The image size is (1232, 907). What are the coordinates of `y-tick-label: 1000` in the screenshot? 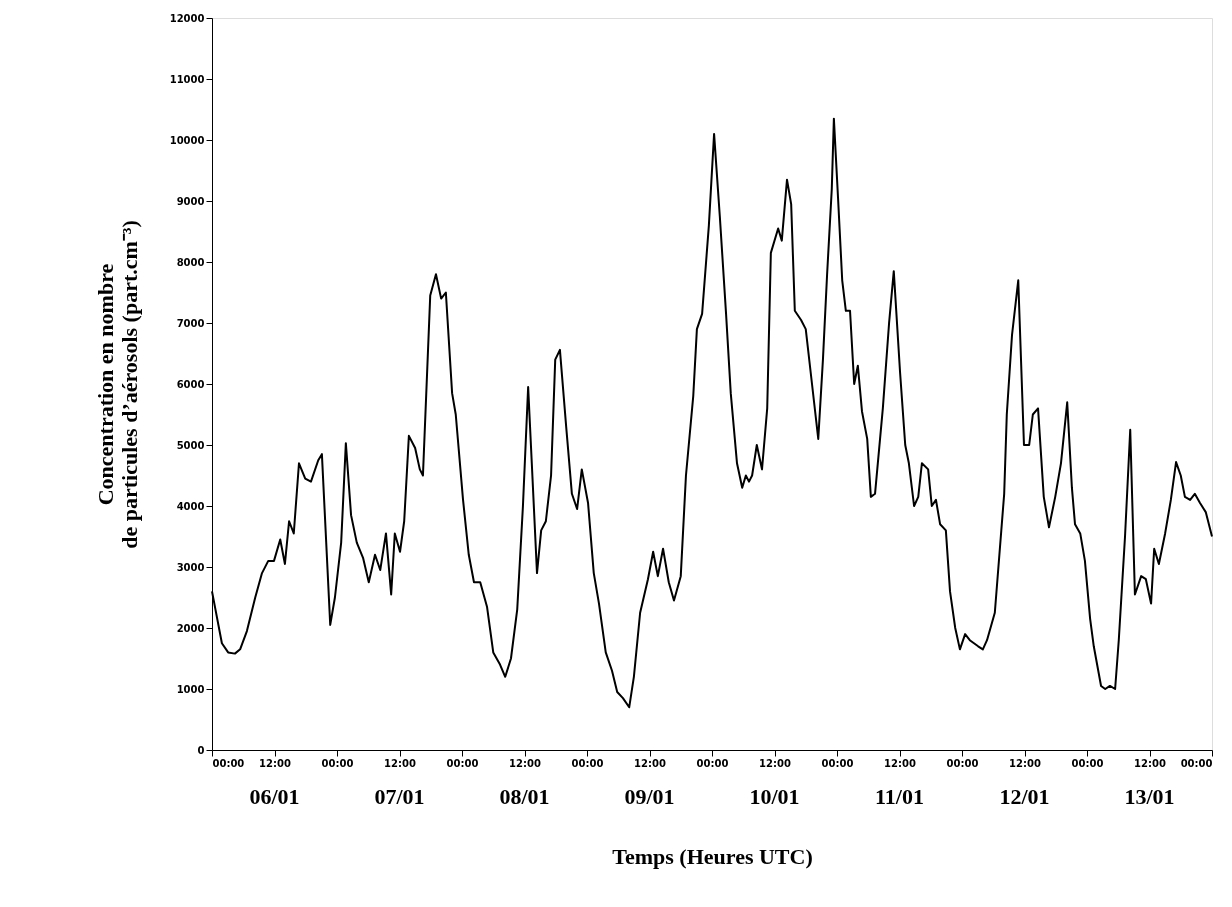 It's located at (190, 689).